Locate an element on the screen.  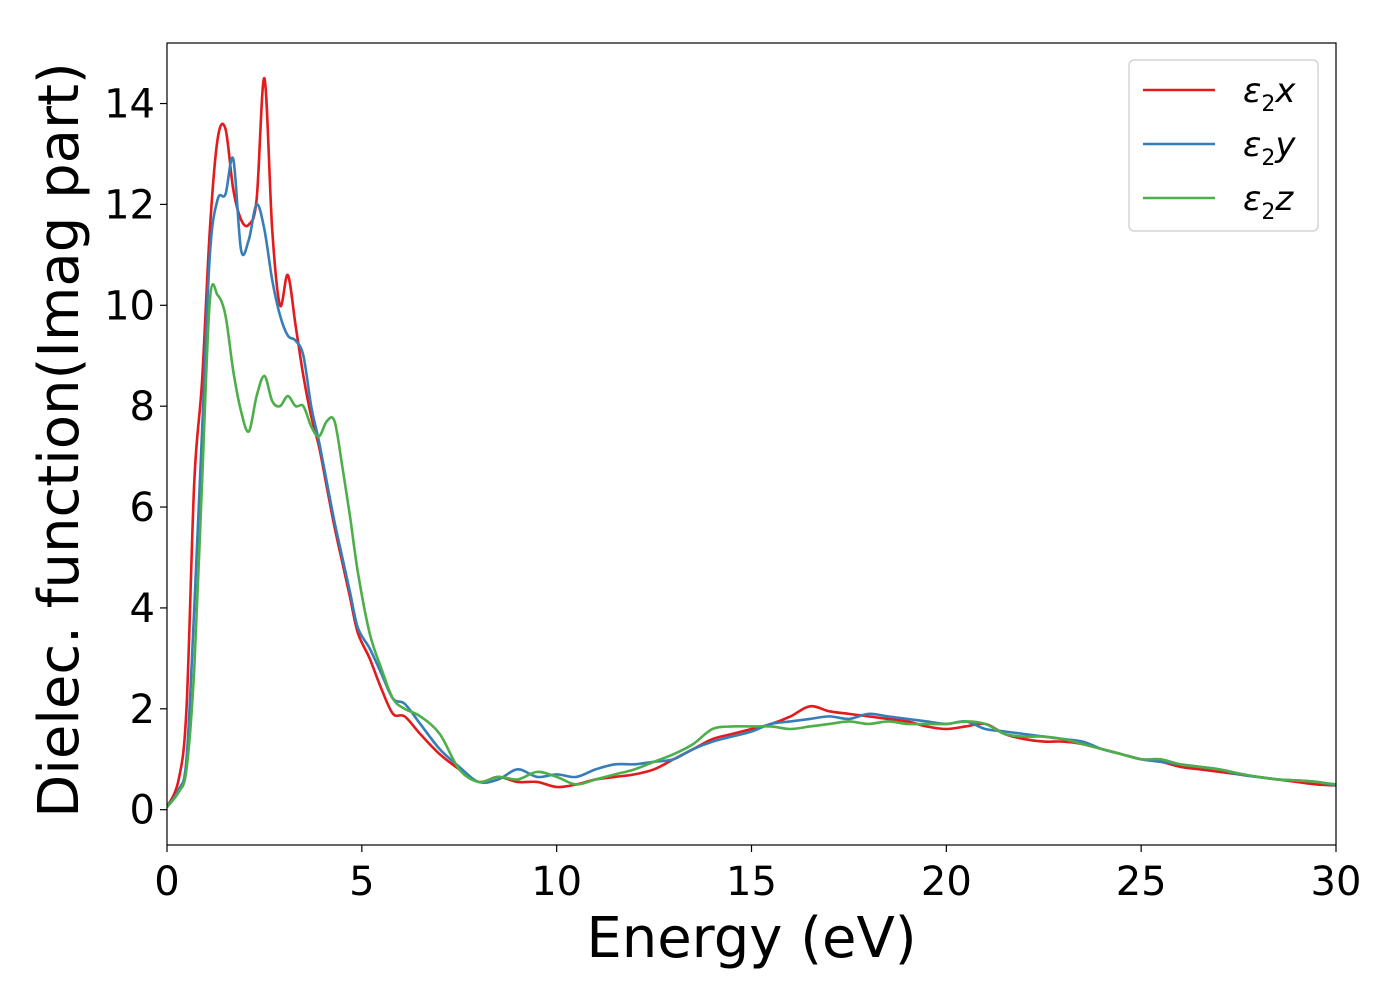
x-tick-label: 25 is located at coordinates (1141, 882).